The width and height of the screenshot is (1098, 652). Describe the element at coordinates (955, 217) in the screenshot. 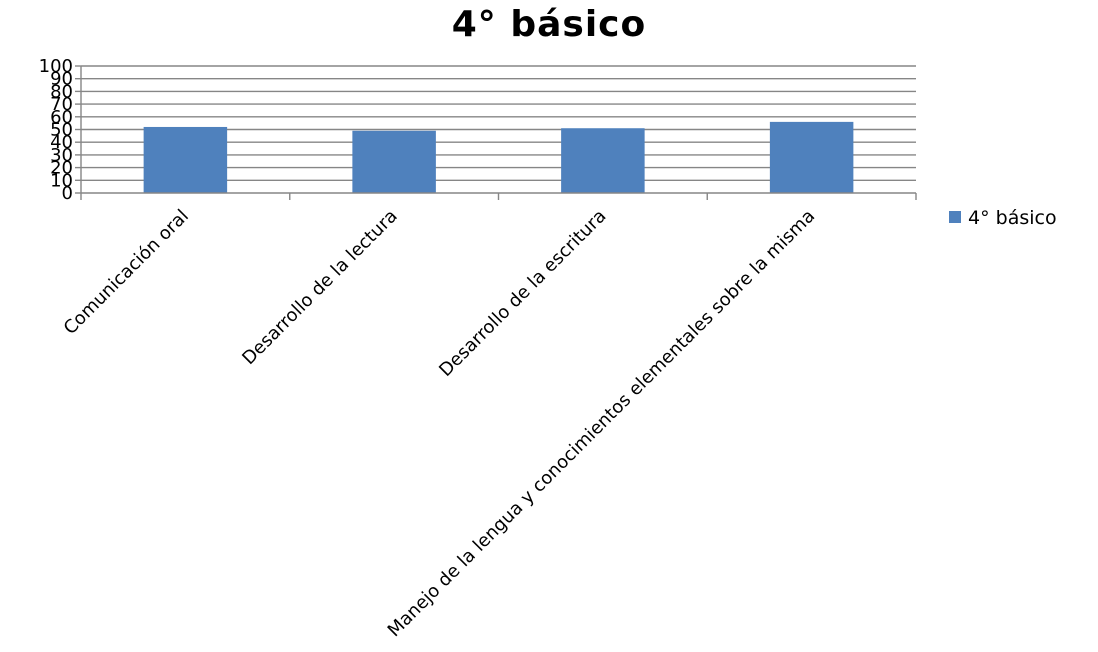

I see `legend-swatch` at that location.